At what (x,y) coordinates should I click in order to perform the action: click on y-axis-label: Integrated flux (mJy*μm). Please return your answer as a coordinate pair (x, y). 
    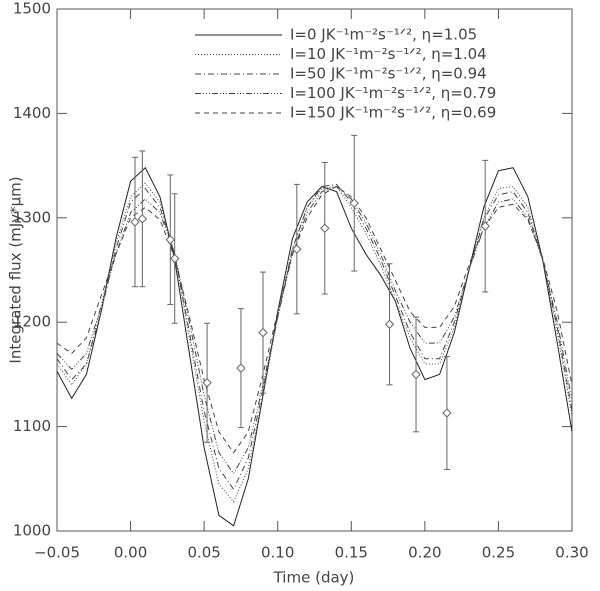
    Looking at the image, I should click on (16, 269).